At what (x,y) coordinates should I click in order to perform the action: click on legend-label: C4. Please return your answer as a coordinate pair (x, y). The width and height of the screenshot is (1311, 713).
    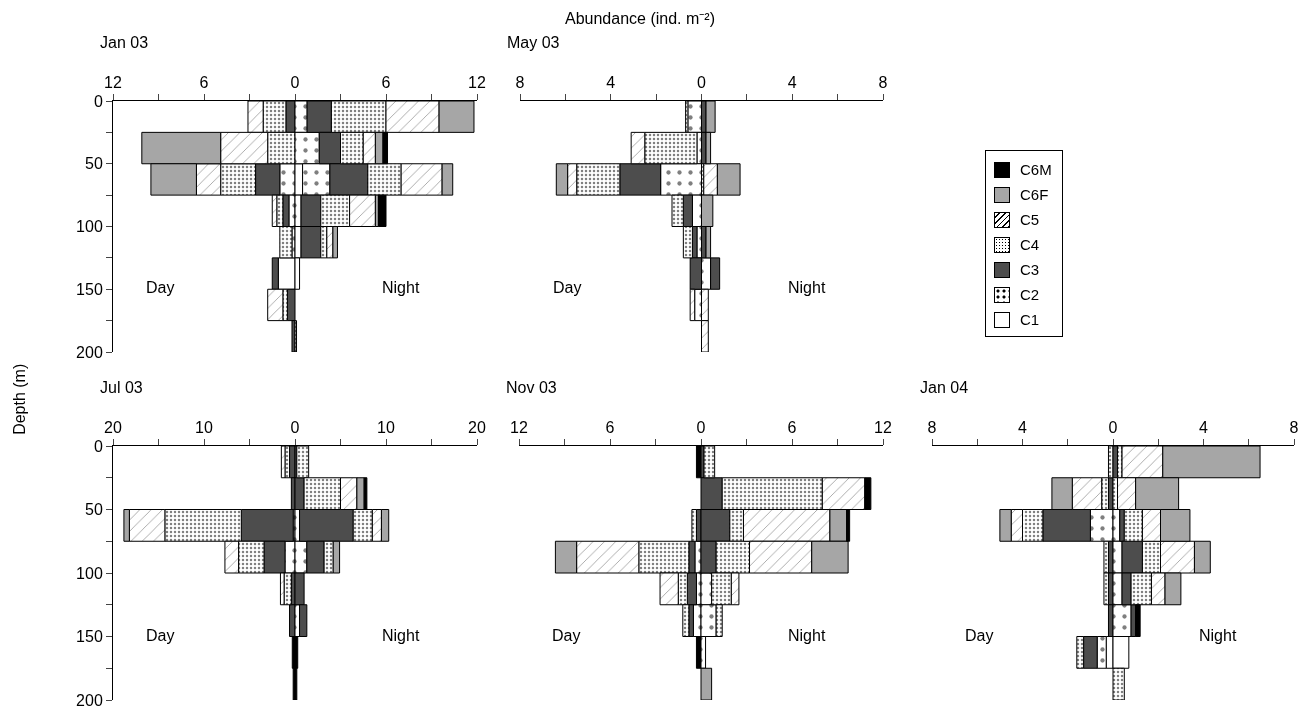
    Looking at the image, I should click on (1030, 244).